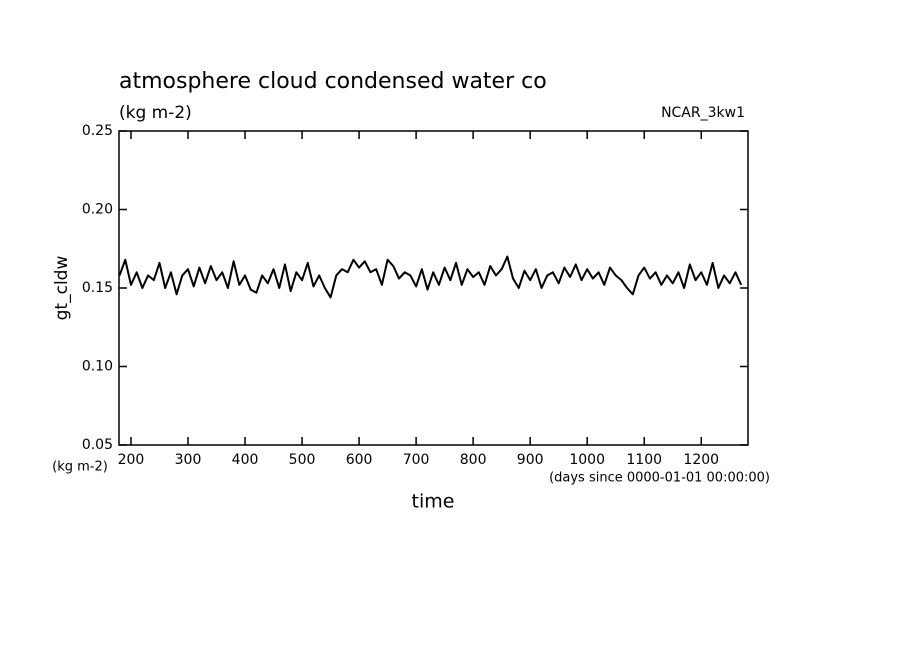 Image resolution: width=904 pixels, height=654 pixels. I want to click on y-tick-label: 0.20, so click(97, 210).